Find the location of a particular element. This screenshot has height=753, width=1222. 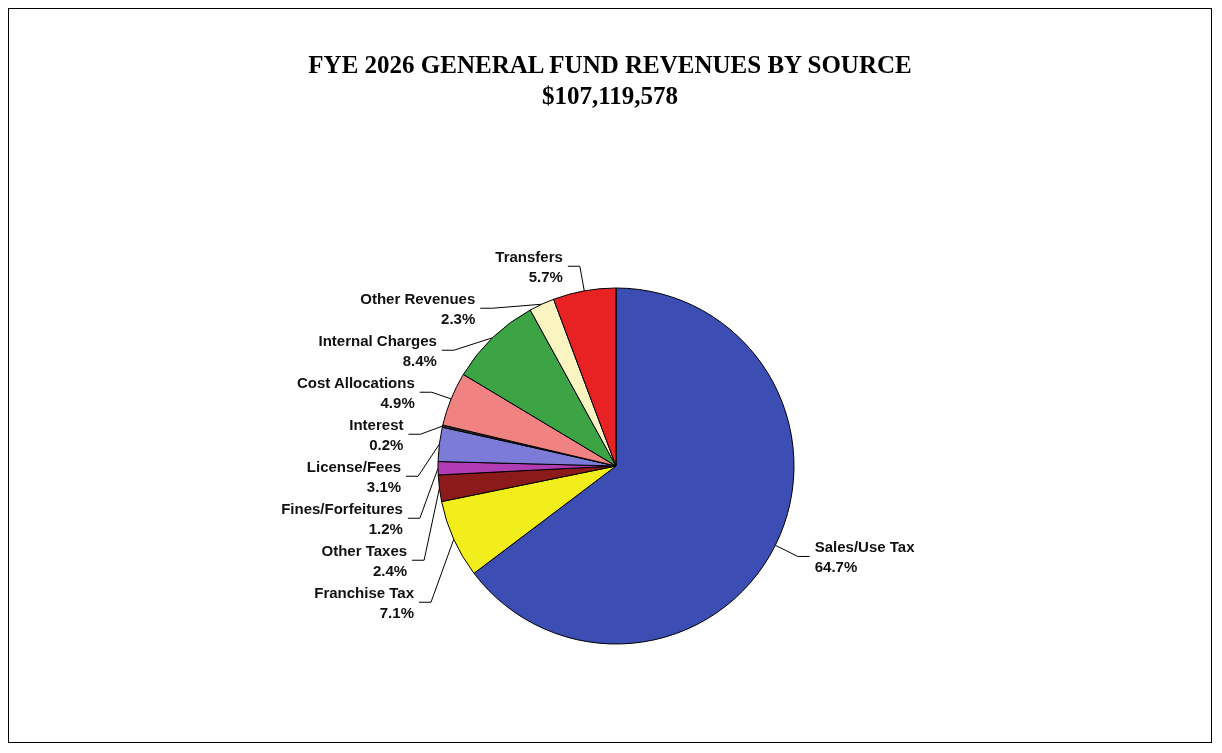

slice-label: Cost Allocations is located at coordinates (355, 382).